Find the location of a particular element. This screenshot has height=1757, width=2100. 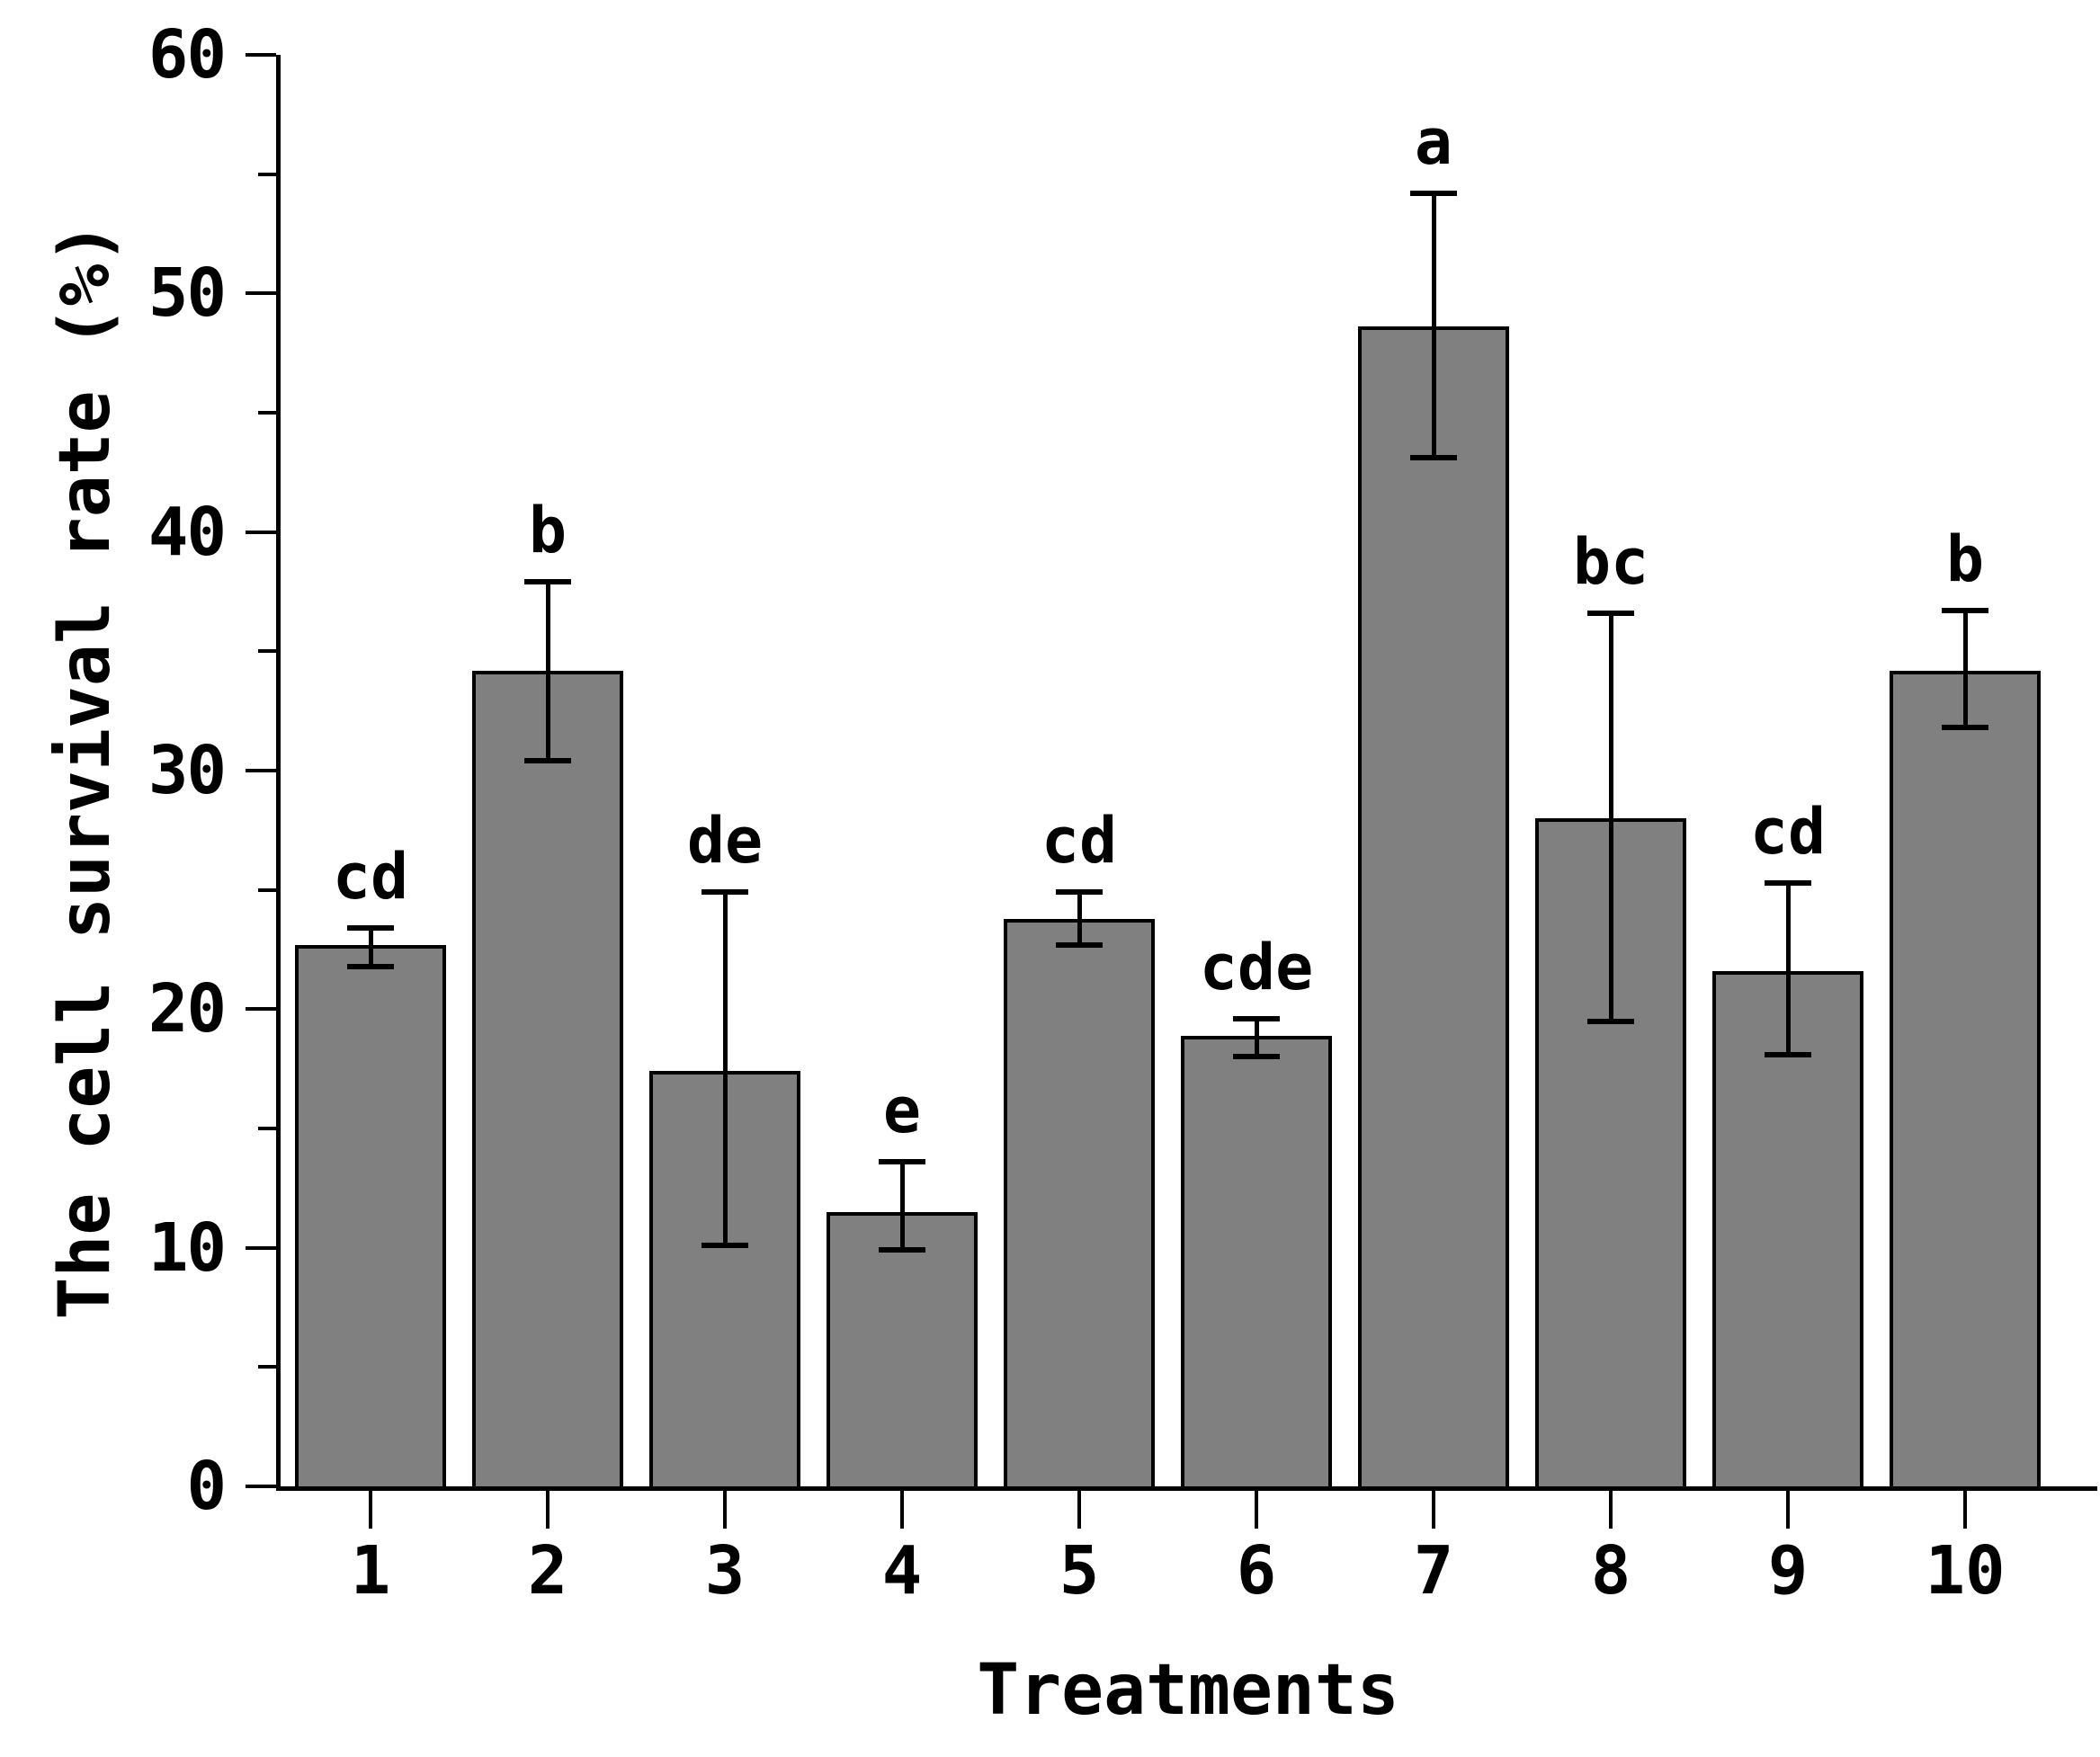

significance-label: cde is located at coordinates (1256, 967).